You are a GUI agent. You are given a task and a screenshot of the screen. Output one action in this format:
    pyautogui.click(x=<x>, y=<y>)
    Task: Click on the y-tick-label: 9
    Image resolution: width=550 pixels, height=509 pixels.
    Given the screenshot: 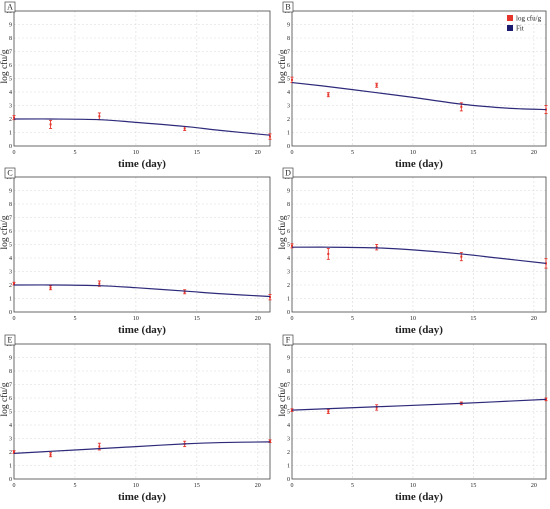 What is the action you would take?
    pyautogui.click(x=288, y=26)
    